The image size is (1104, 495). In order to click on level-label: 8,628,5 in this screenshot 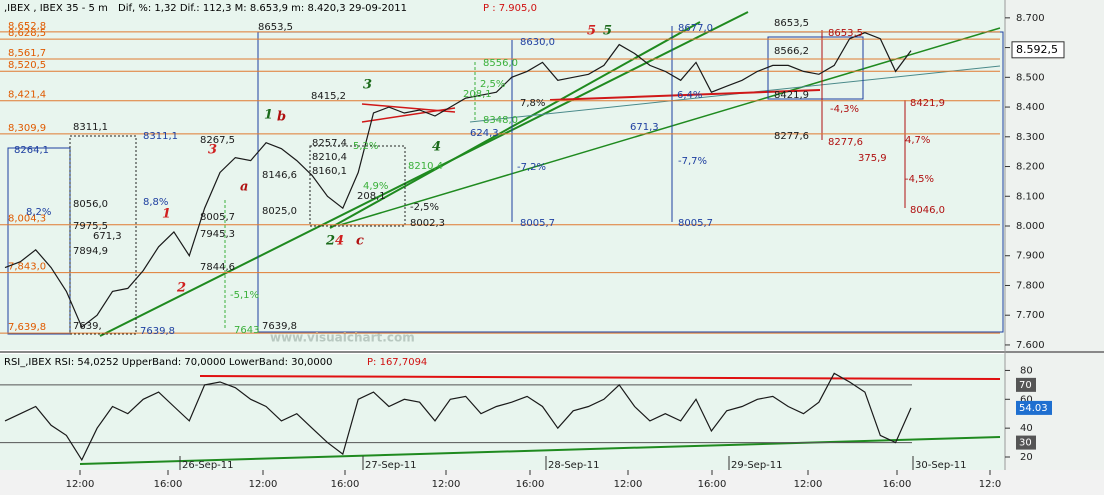, I will do `click(27, 33)`.